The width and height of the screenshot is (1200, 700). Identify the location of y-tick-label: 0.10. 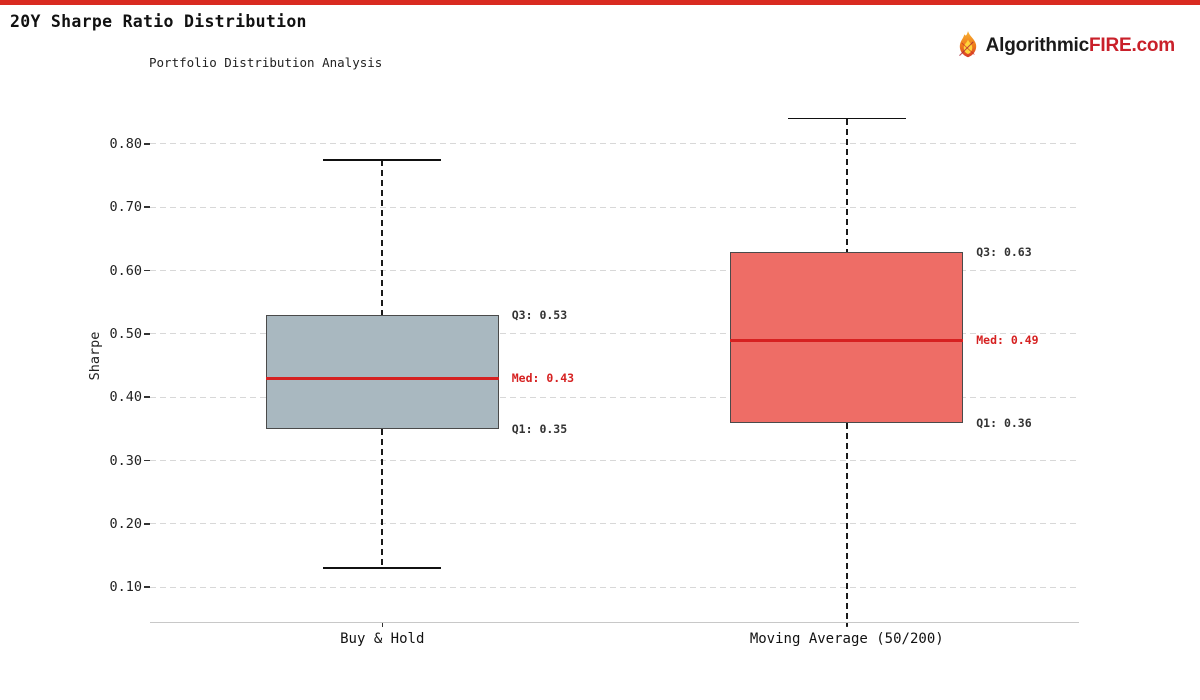
(125, 587).